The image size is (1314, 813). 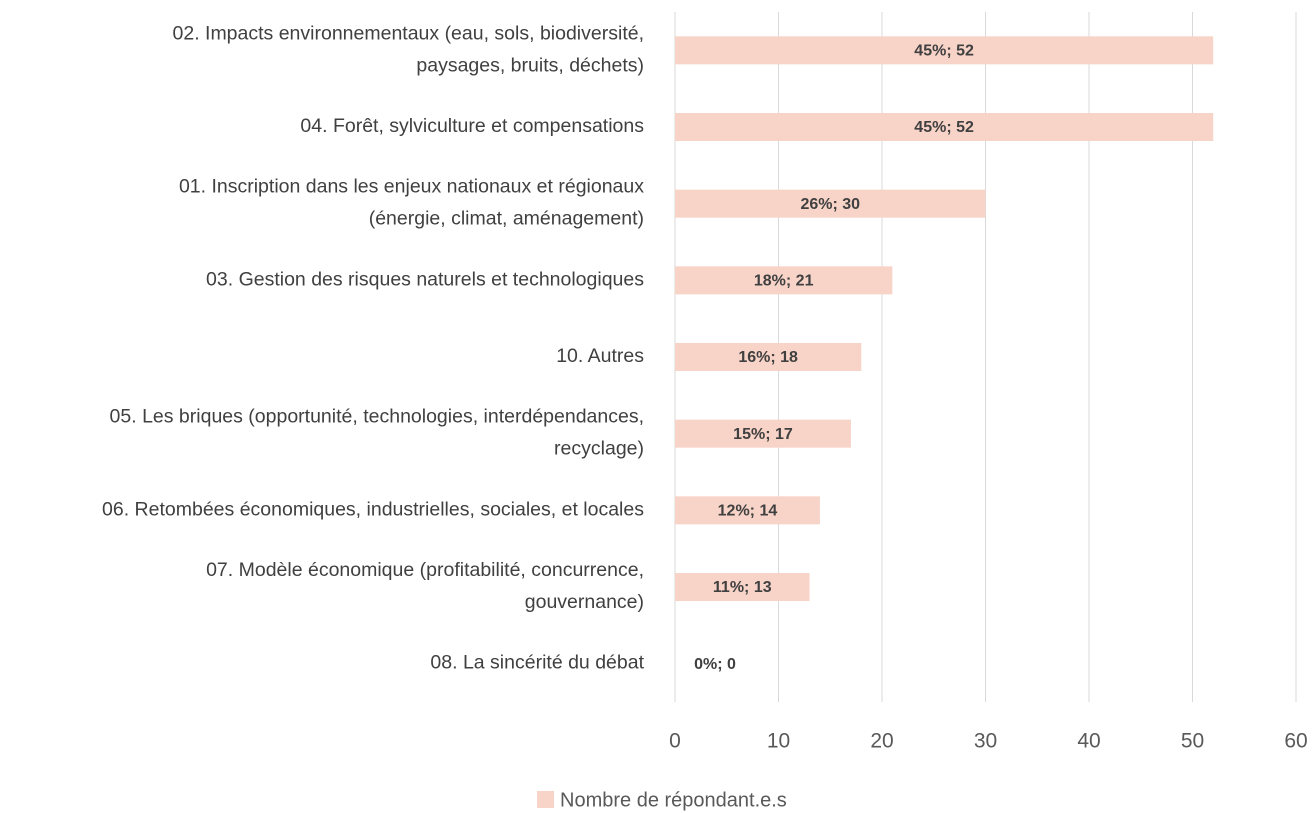 What do you see at coordinates (1192, 741) in the screenshot?
I see `x-tick-label: 50` at bounding box center [1192, 741].